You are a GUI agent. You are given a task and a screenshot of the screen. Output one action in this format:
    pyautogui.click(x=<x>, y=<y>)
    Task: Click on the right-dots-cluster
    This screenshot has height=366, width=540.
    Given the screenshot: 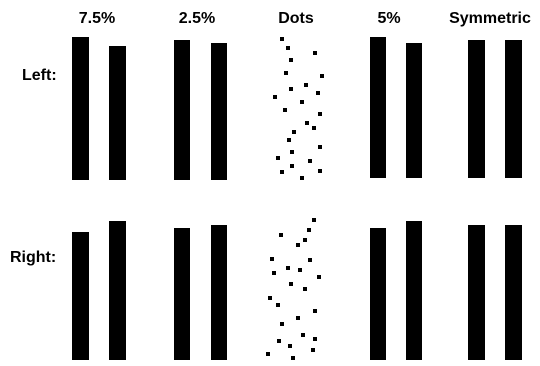 What is the action you would take?
    pyautogui.click(x=293, y=289)
    